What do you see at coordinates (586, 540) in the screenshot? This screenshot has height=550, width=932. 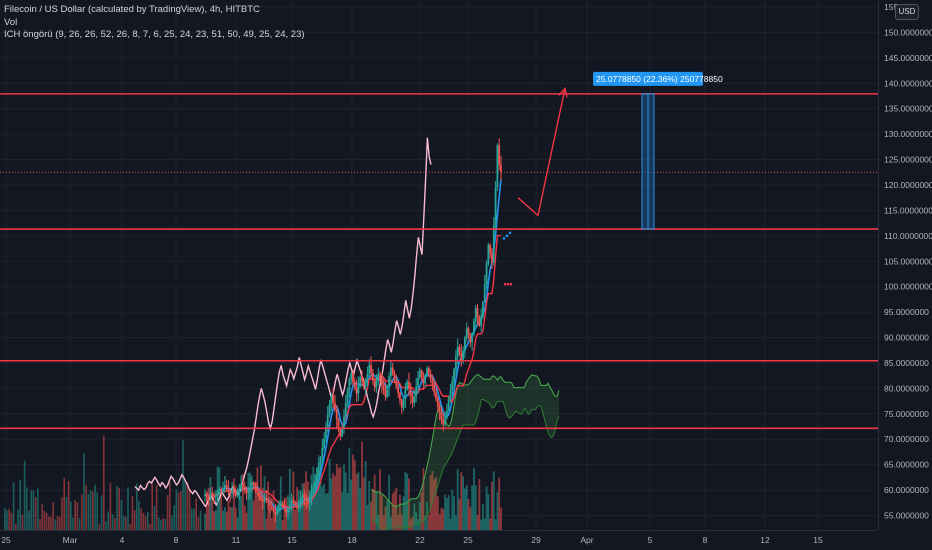 I see `x-tick-label: Apr` at bounding box center [586, 540].